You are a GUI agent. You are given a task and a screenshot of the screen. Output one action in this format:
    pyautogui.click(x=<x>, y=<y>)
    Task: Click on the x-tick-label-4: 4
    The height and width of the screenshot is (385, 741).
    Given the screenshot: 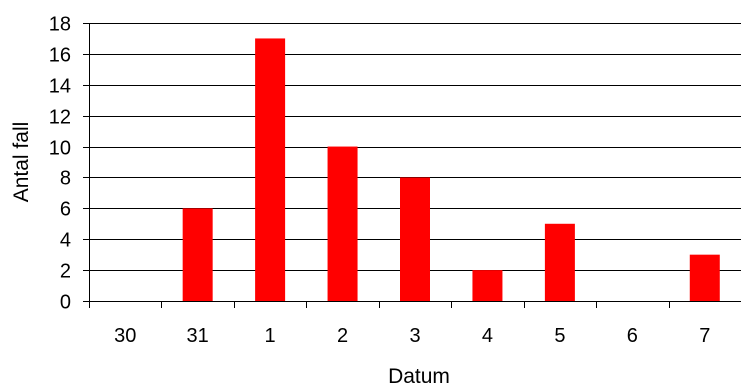 What is the action you would take?
    pyautogui.click(x=487, y=336)
    